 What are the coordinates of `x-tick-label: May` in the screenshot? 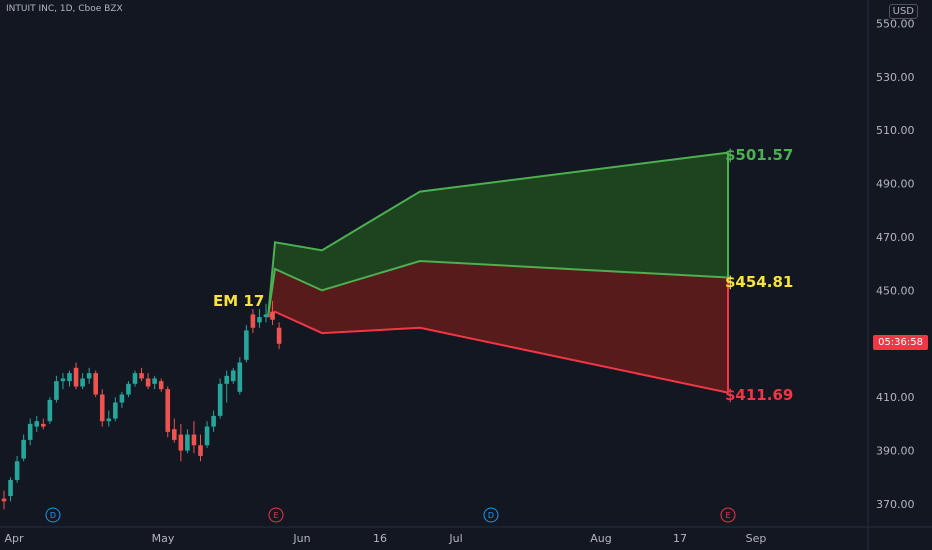 It's located at (163, 538).